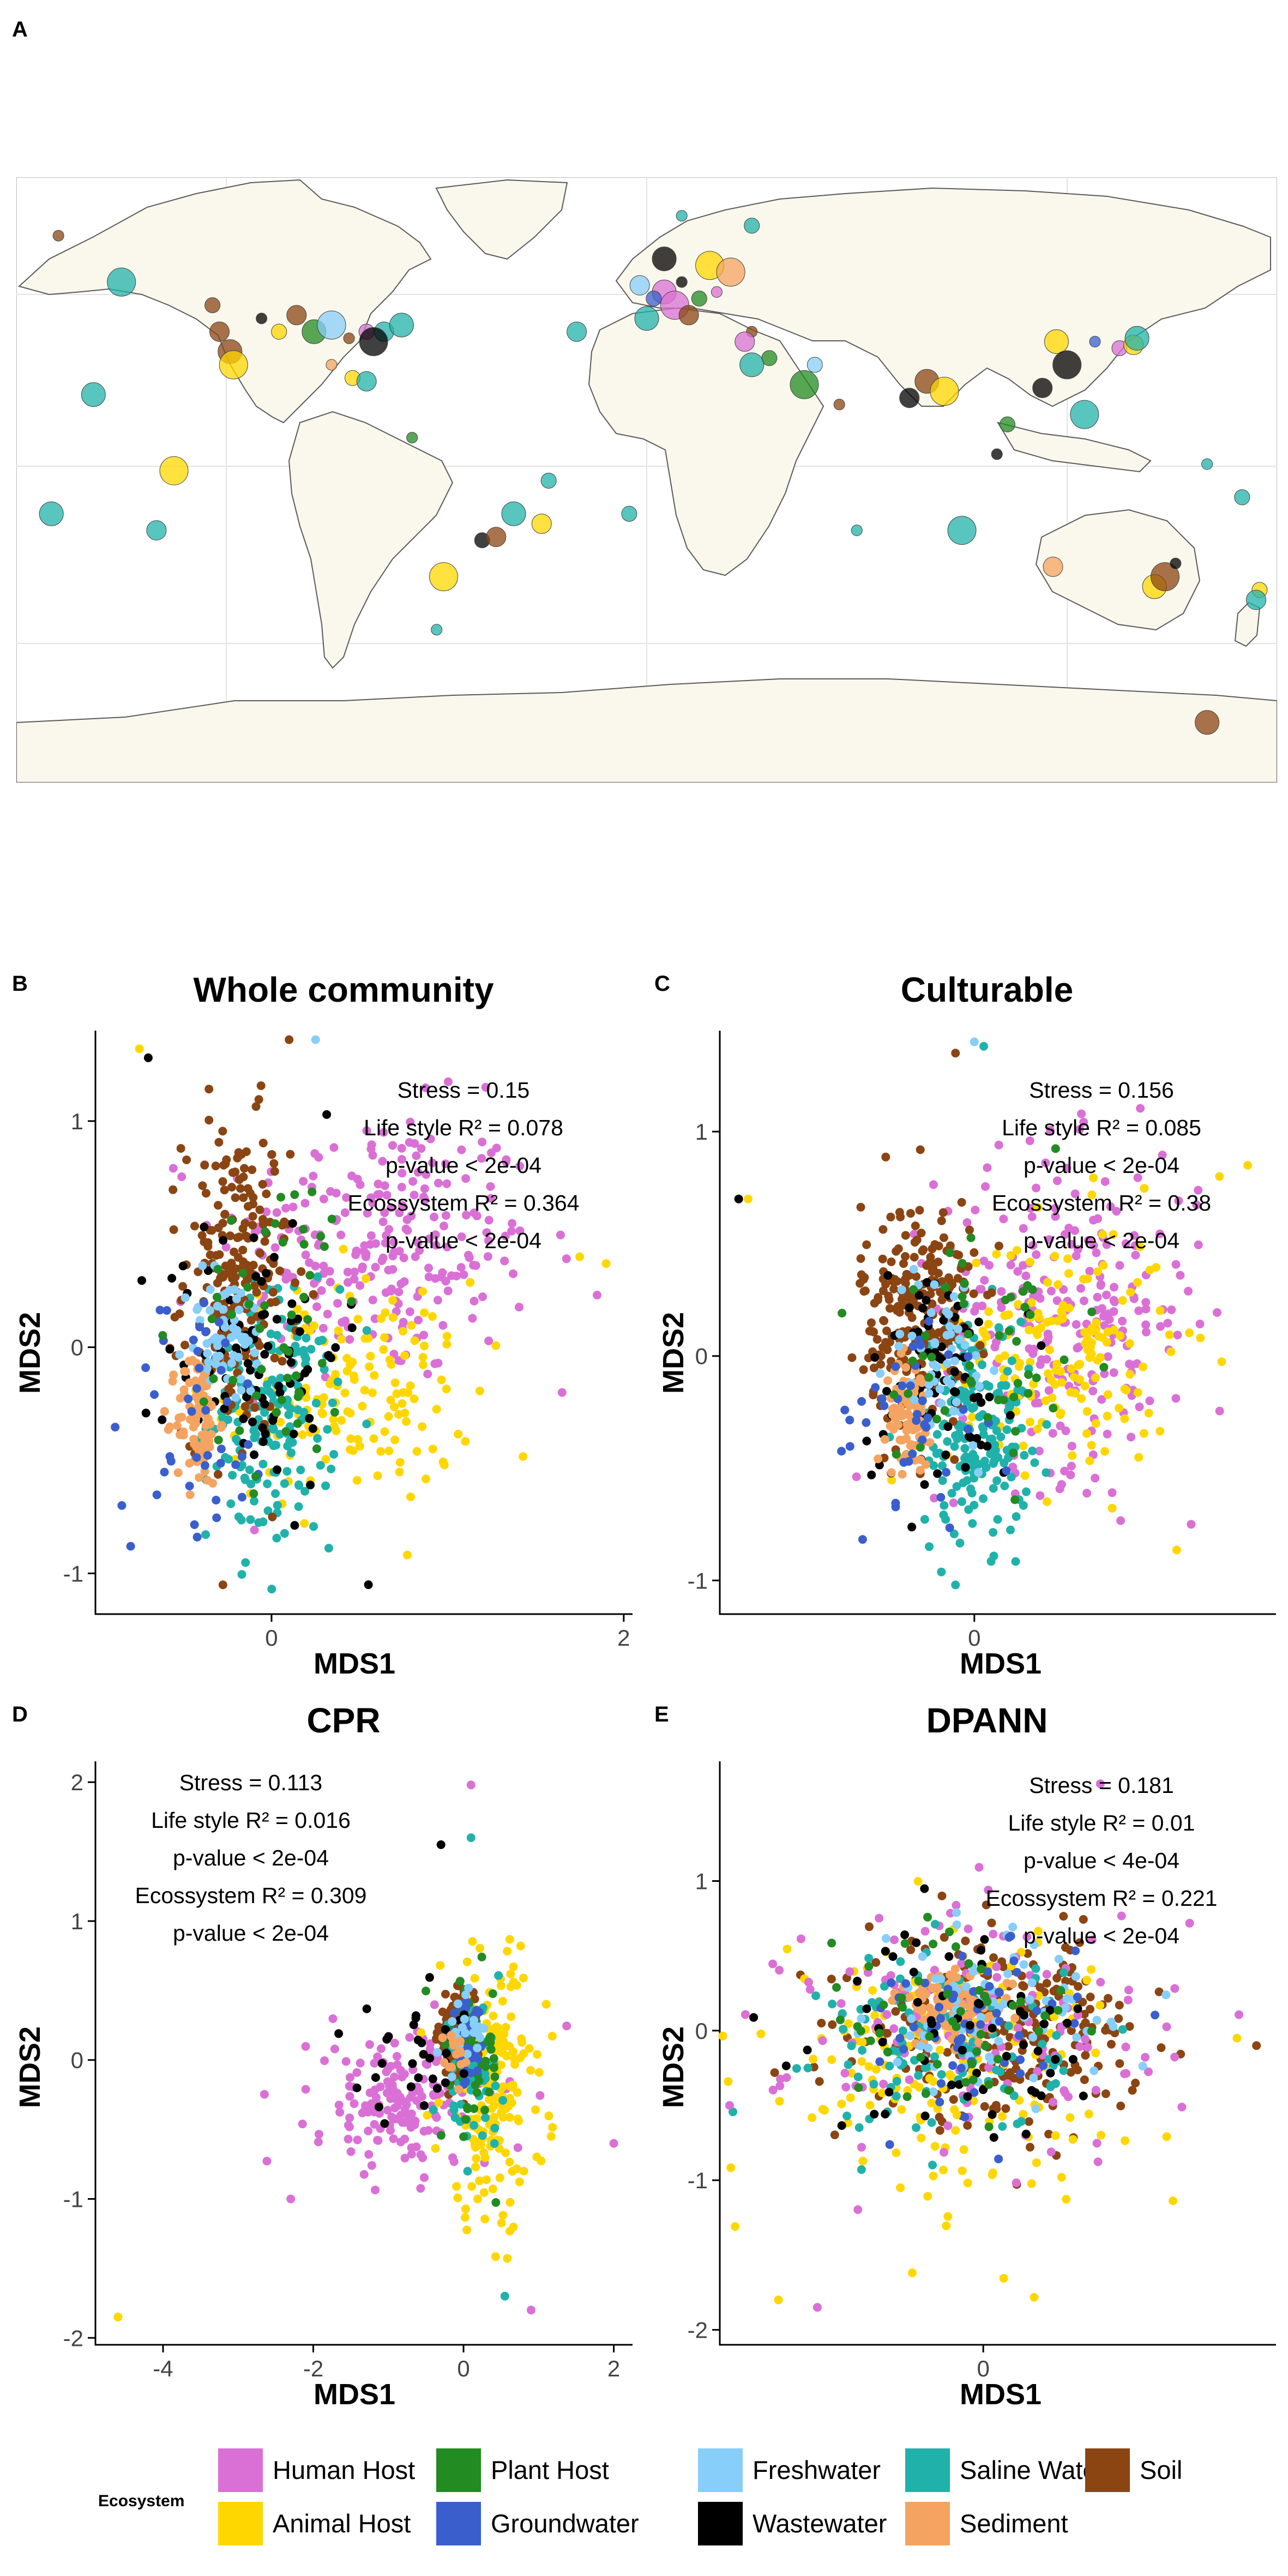 The width and height of the screenshot is (1288, 2576). I want to click on map-site-saline-water, so click(156, 530).